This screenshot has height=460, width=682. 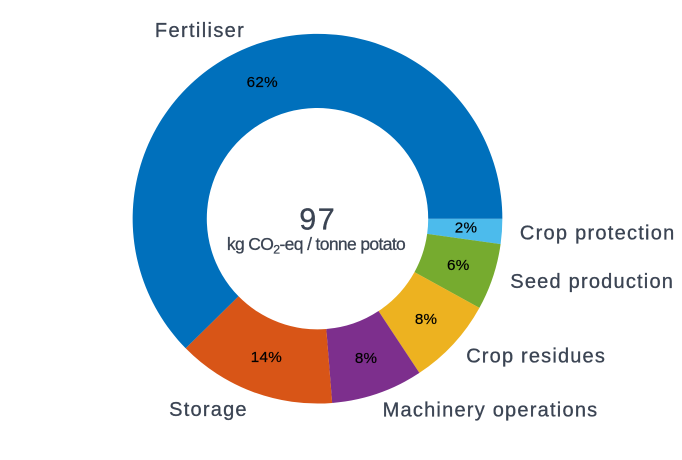 I want to click on svg-text: kg CO2-eq / tonne potato, so click(x=316, y=245).